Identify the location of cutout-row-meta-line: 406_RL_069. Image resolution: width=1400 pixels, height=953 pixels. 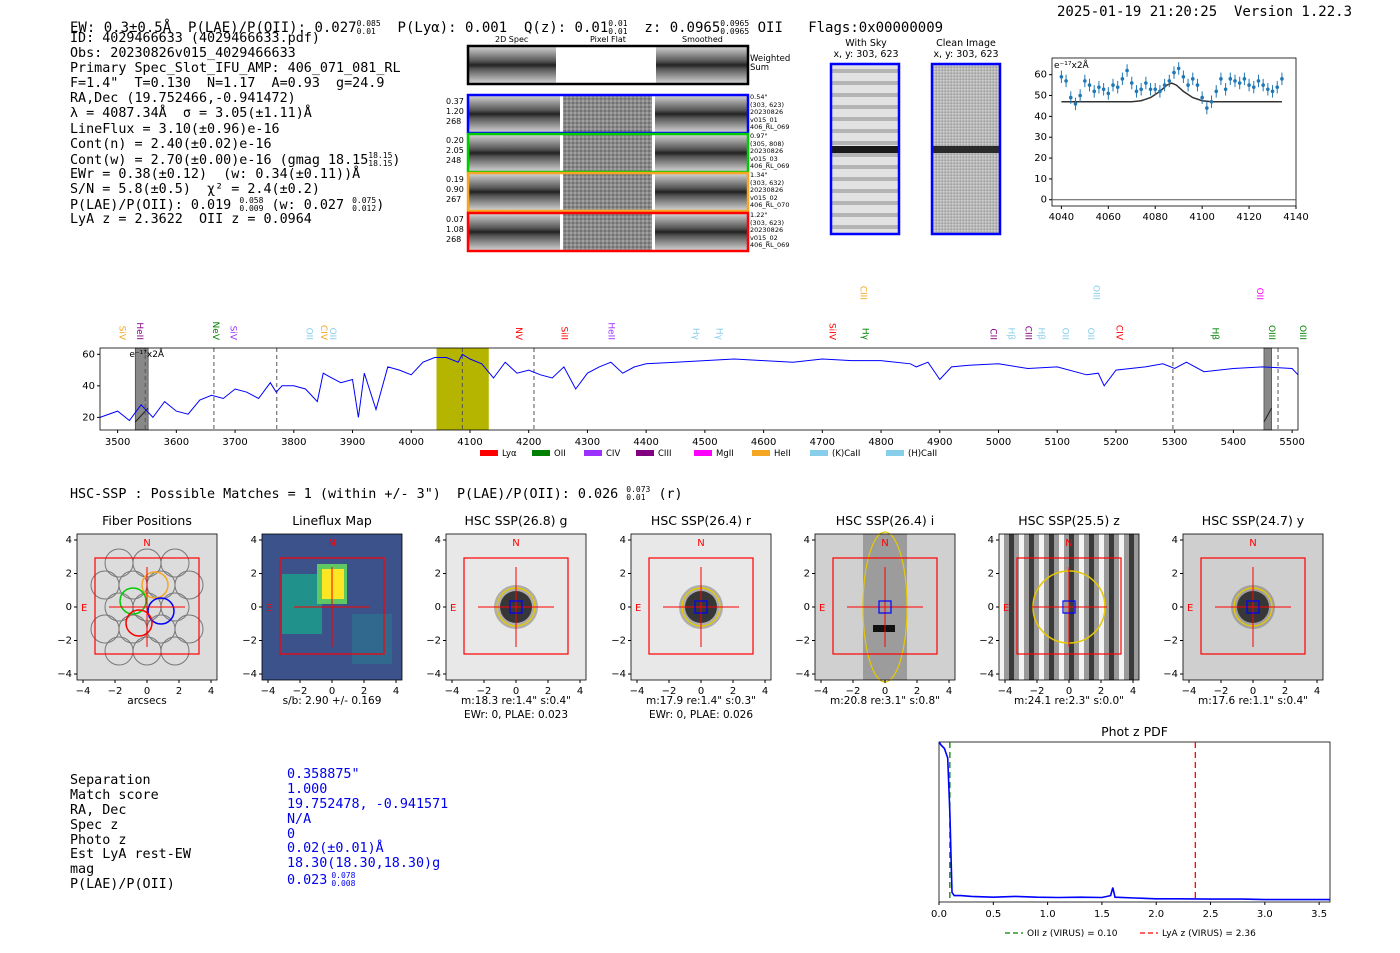
(770, 127).